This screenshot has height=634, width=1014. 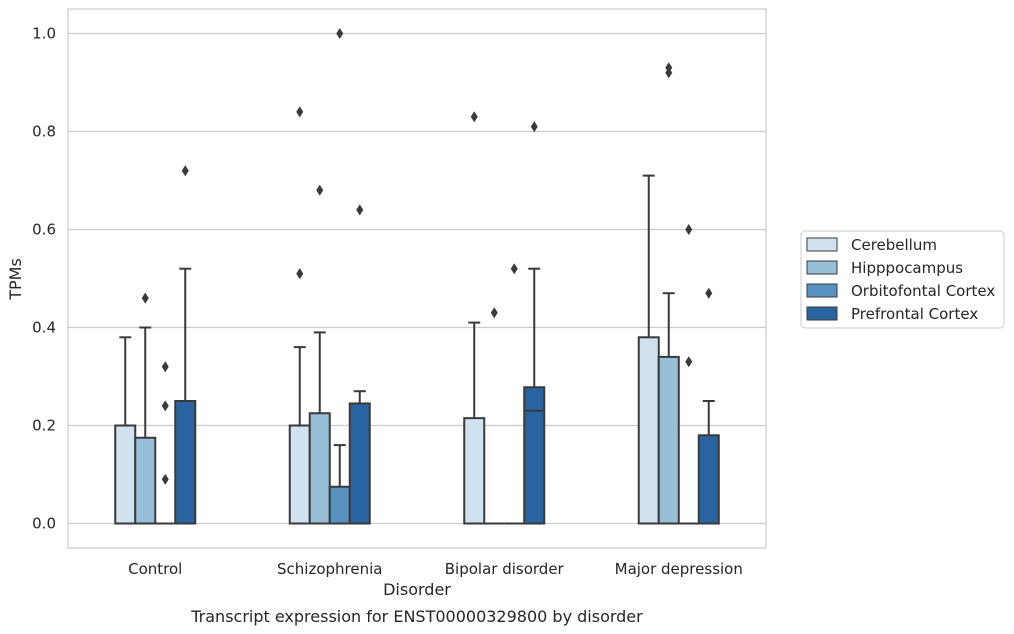 What do you see at coordinates (505, 569) in the screenshot?
I see `x-tick-label: Bipolar disorder` at bounding box center [505, 569].